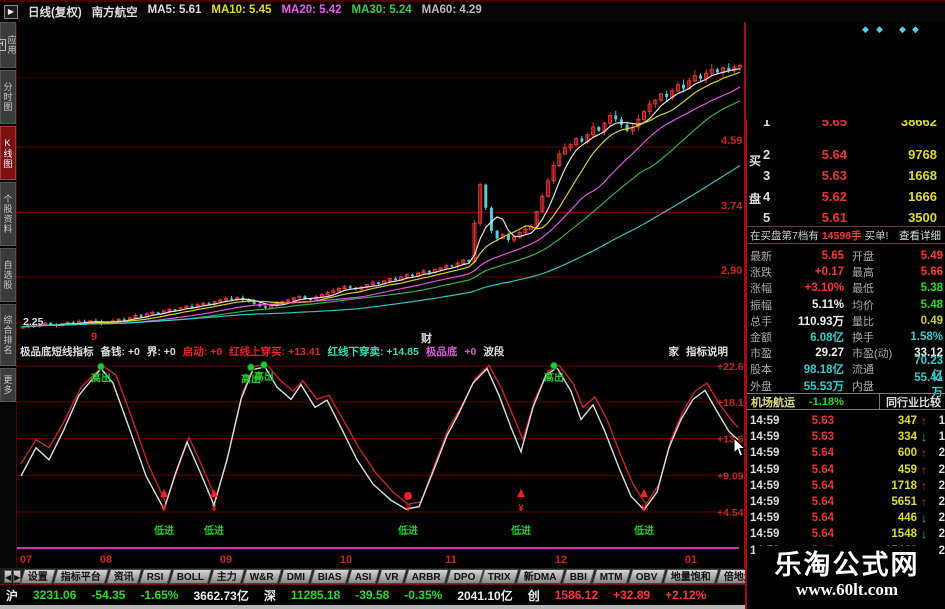  Describe the element at coordinates (846, 453) in the screenshot. I see `tick-row: 14:59 5.64 600 ↑ 2` at that location.